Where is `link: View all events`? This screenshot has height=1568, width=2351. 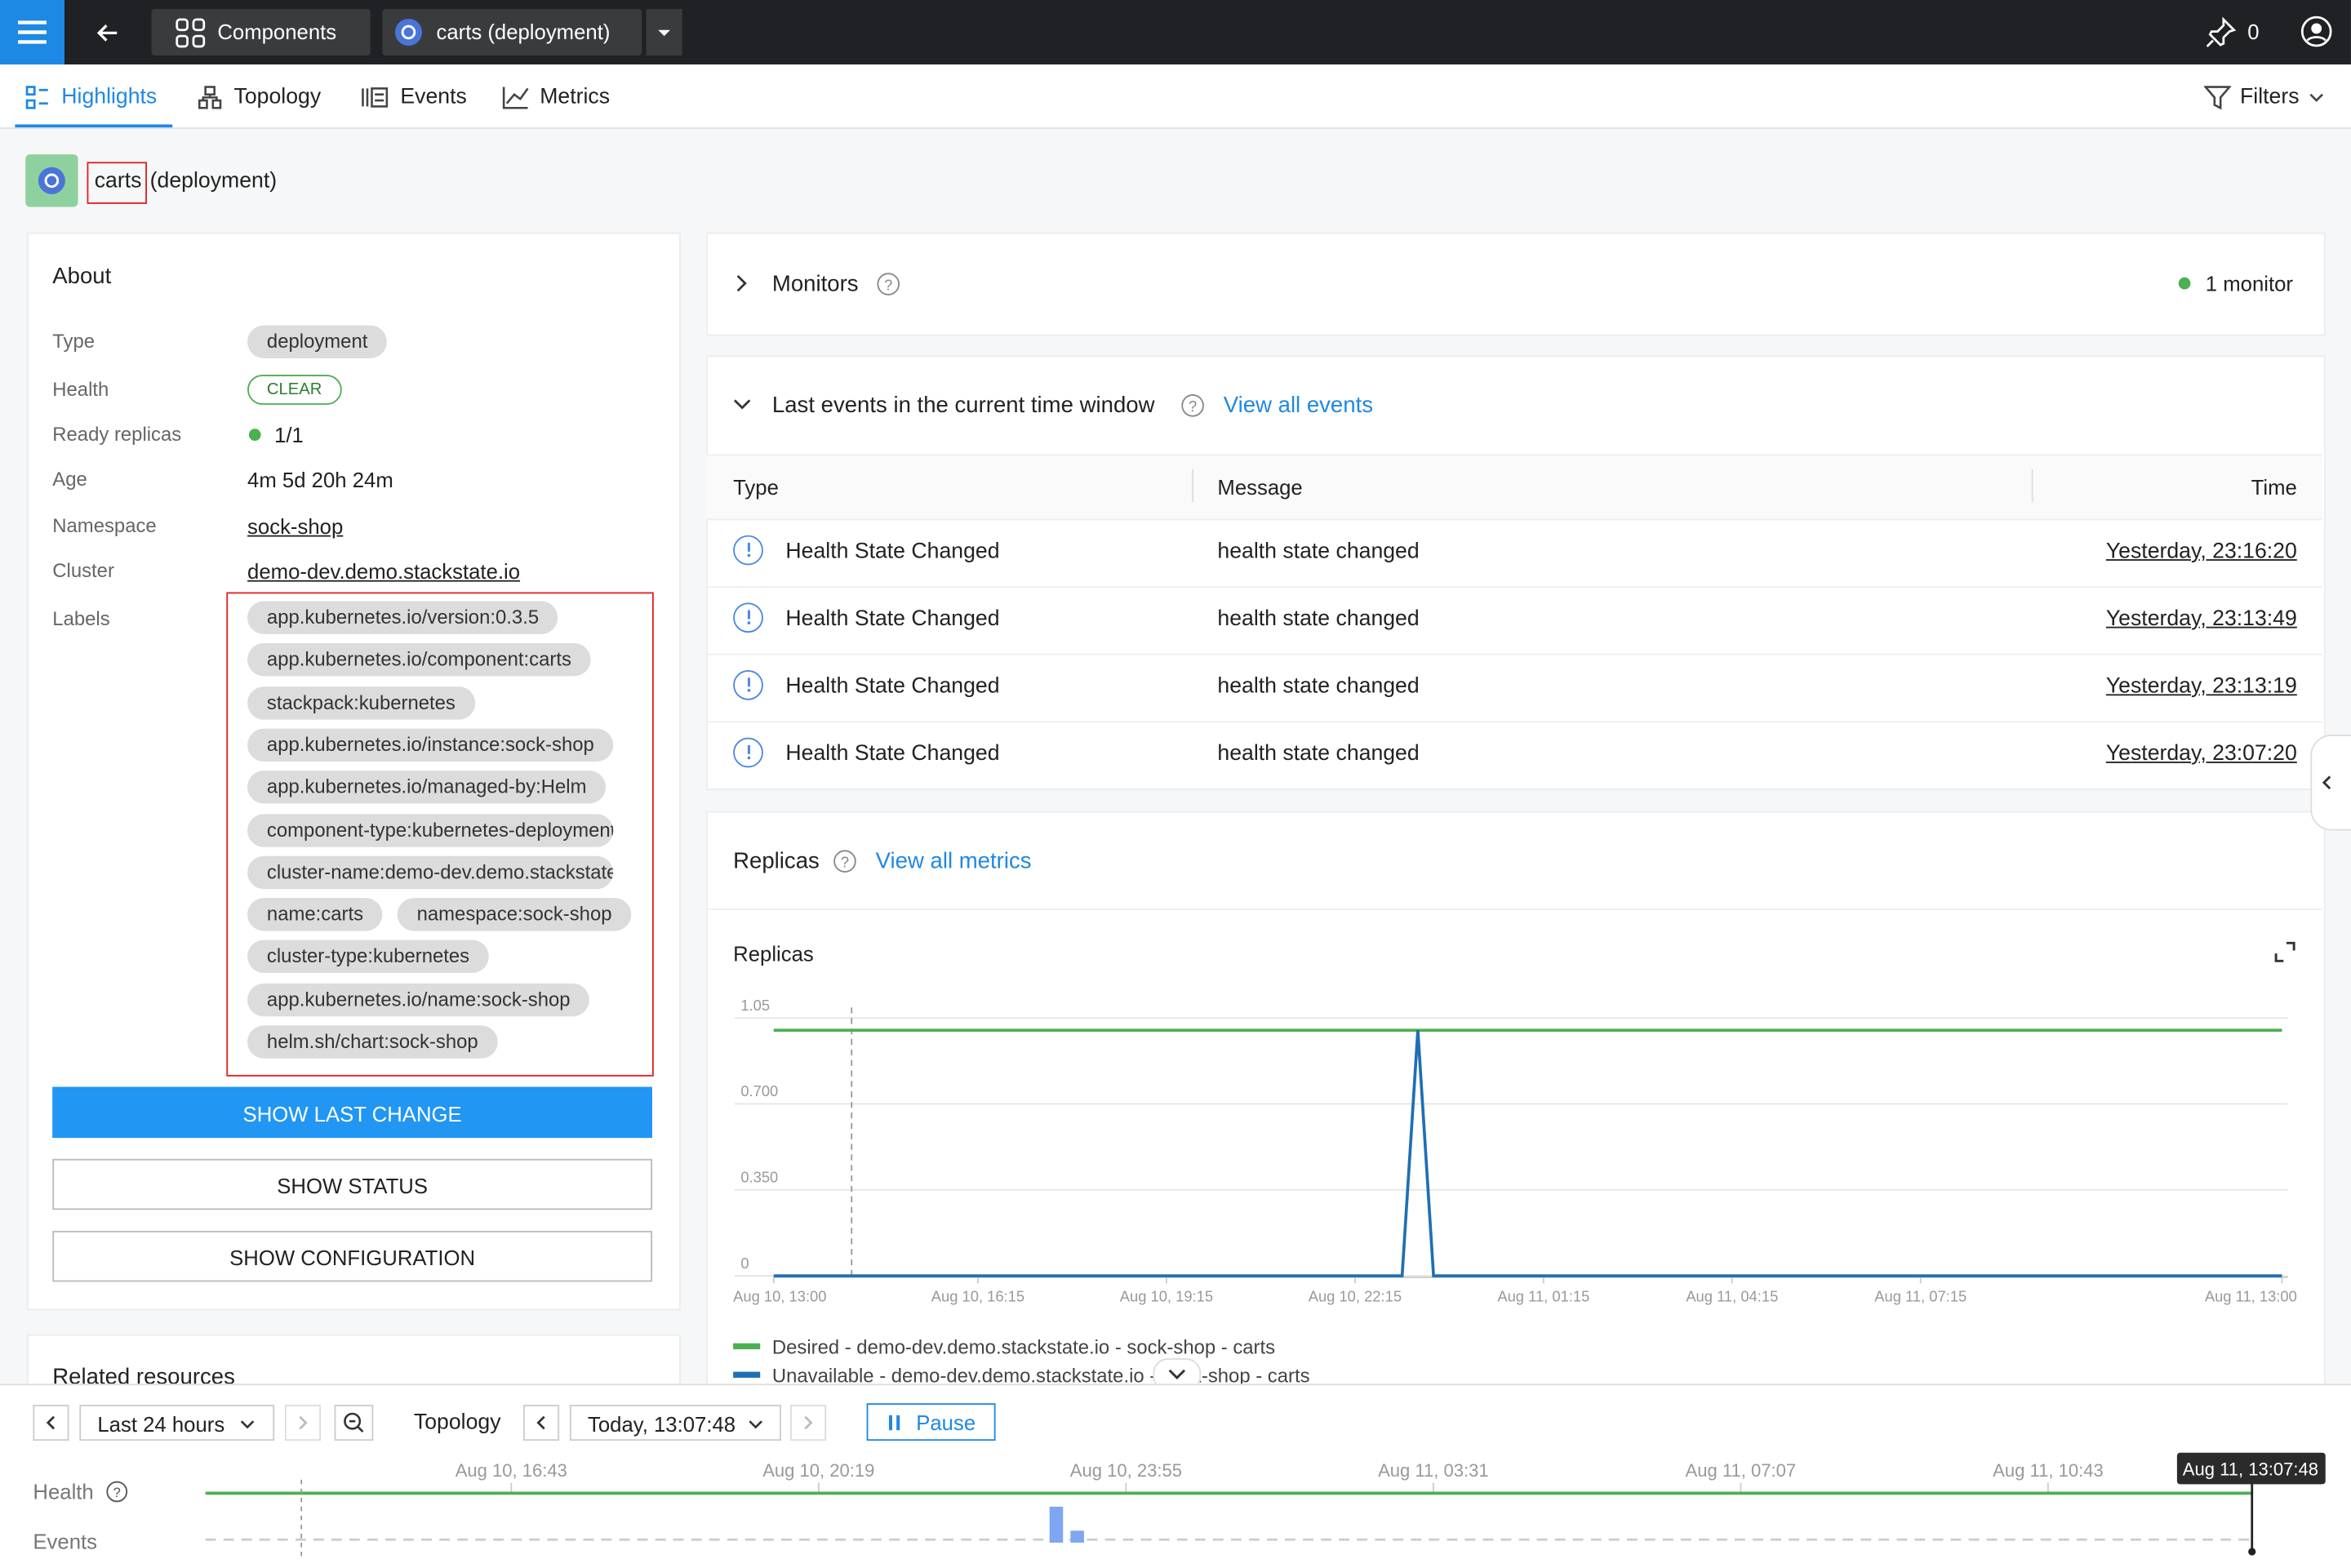
link: View all events is located at coordinates (1298, 406).